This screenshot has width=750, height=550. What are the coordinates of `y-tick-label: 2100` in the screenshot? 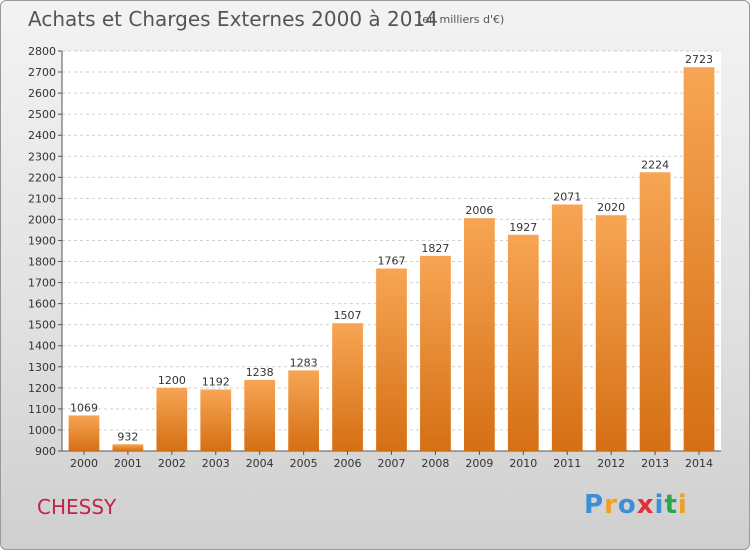 It's located at (42, 198).